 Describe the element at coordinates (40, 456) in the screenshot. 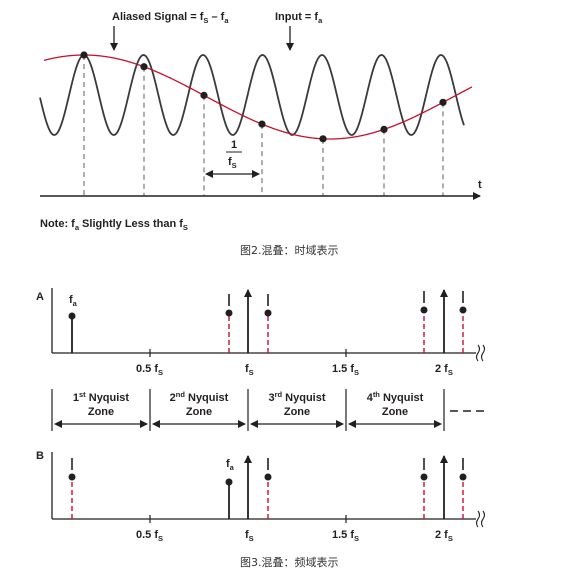

I see `panel-b-label: B` at that location.